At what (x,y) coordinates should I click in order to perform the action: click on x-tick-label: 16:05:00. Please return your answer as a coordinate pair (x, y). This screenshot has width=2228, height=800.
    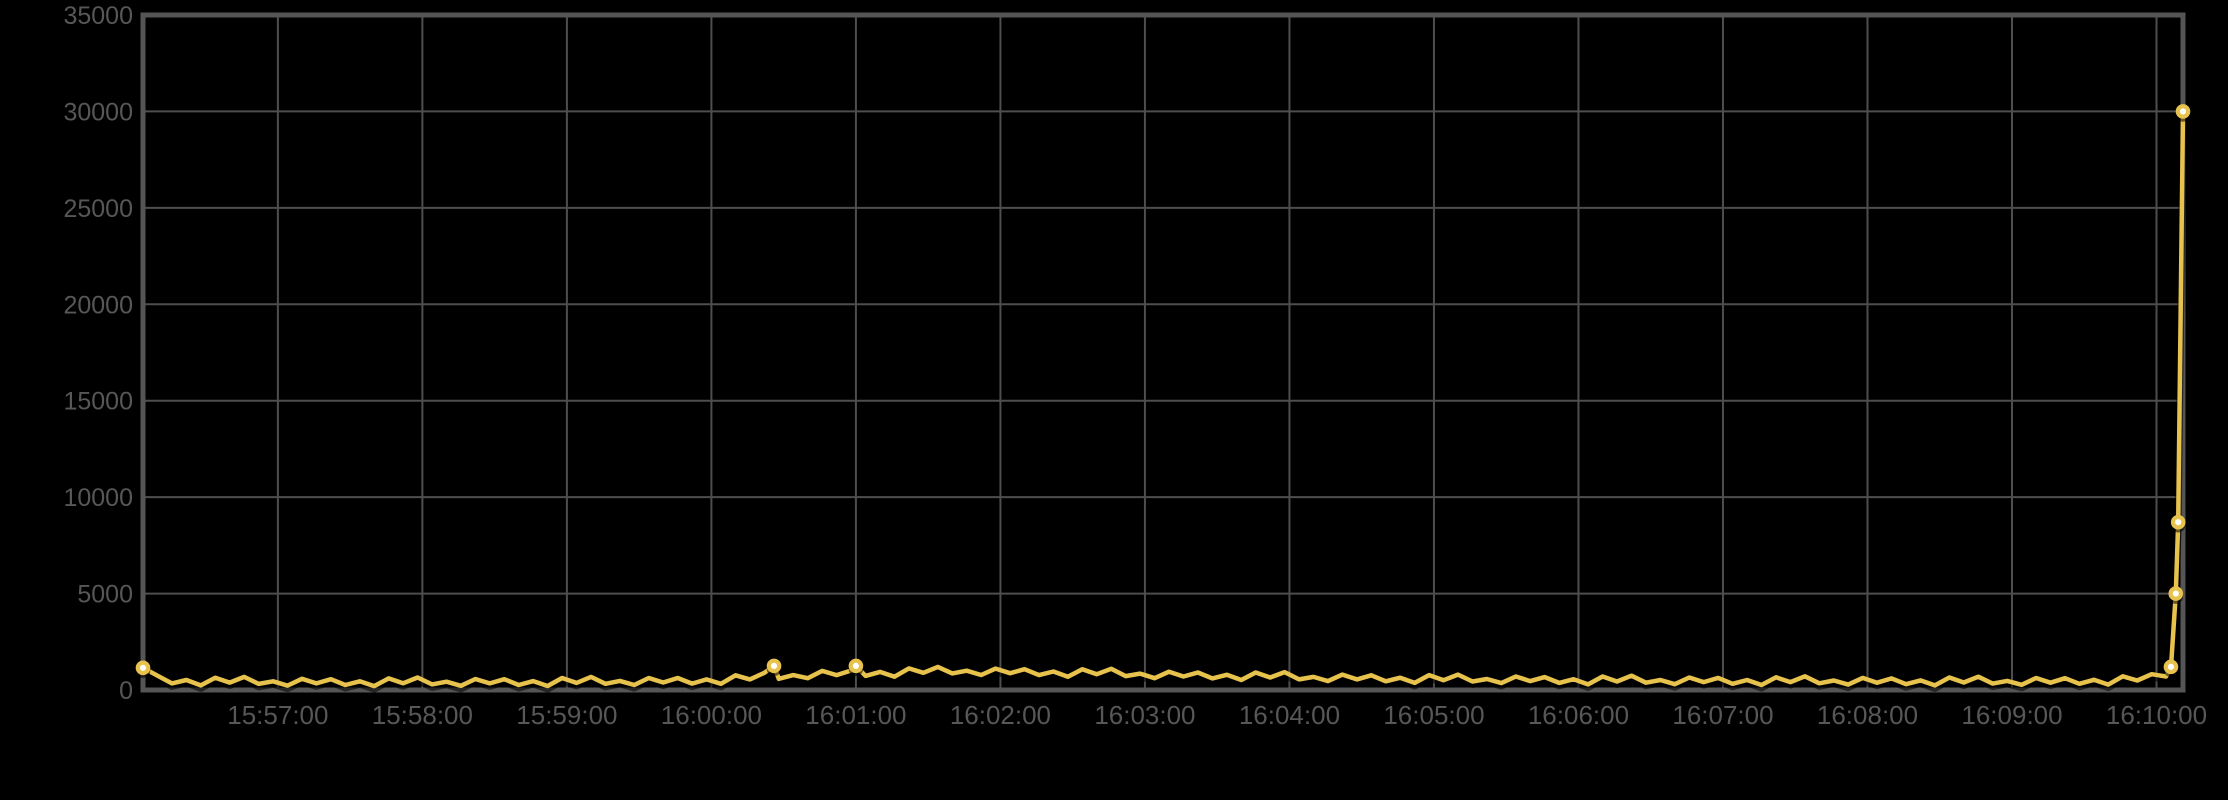
    Looking at the image, I should click on (1433, 715).